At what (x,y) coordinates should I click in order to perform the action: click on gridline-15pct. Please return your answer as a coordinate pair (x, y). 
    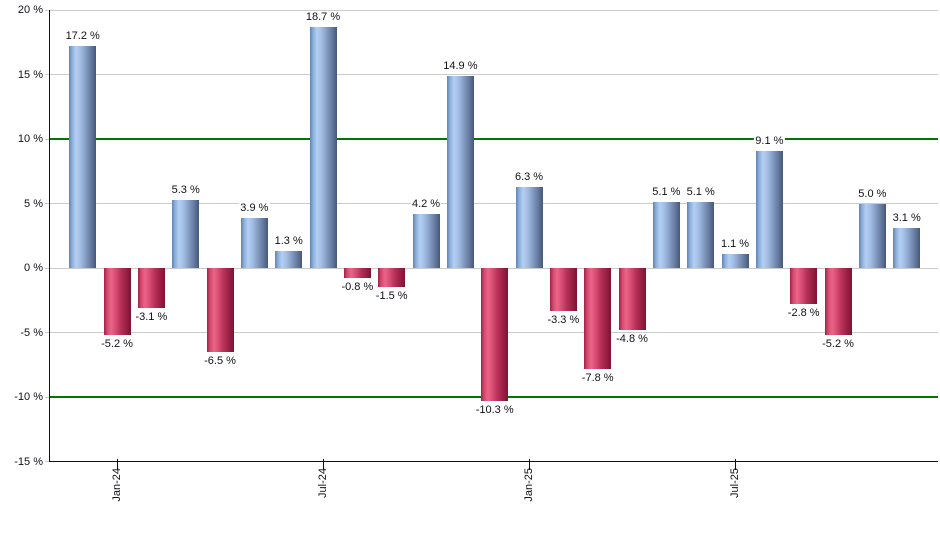
    Looking at the image, I should click on (494, 74).